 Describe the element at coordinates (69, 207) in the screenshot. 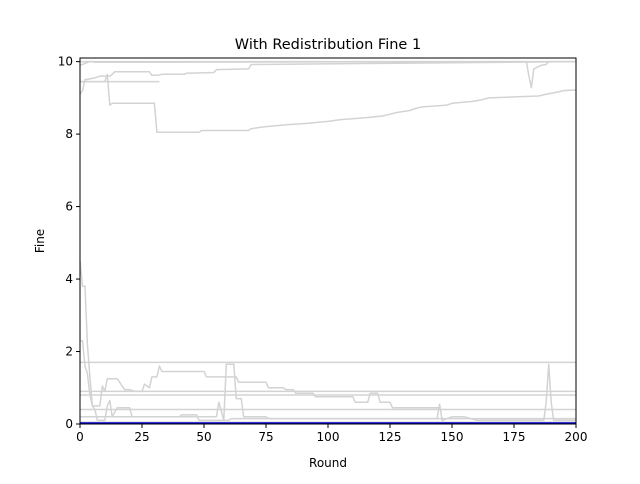

I see `y-tick-label: 6` at that location.